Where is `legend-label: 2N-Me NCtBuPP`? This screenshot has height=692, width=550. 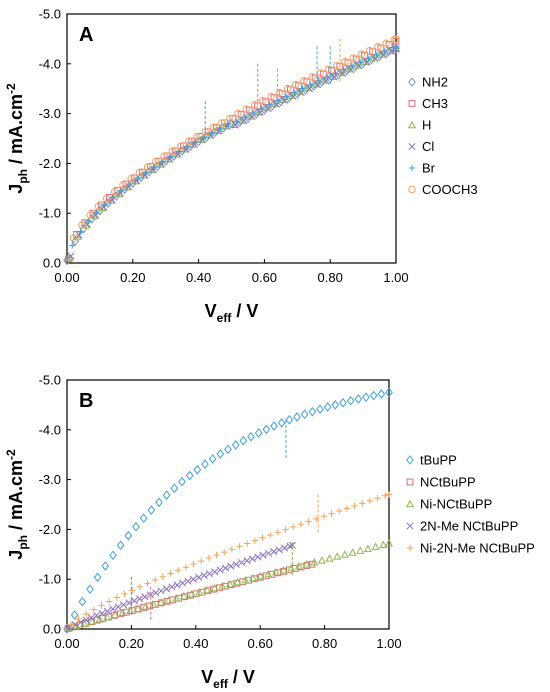 legend-label: 2N-Me NCtBuPP is located at coordinates (469, 526).